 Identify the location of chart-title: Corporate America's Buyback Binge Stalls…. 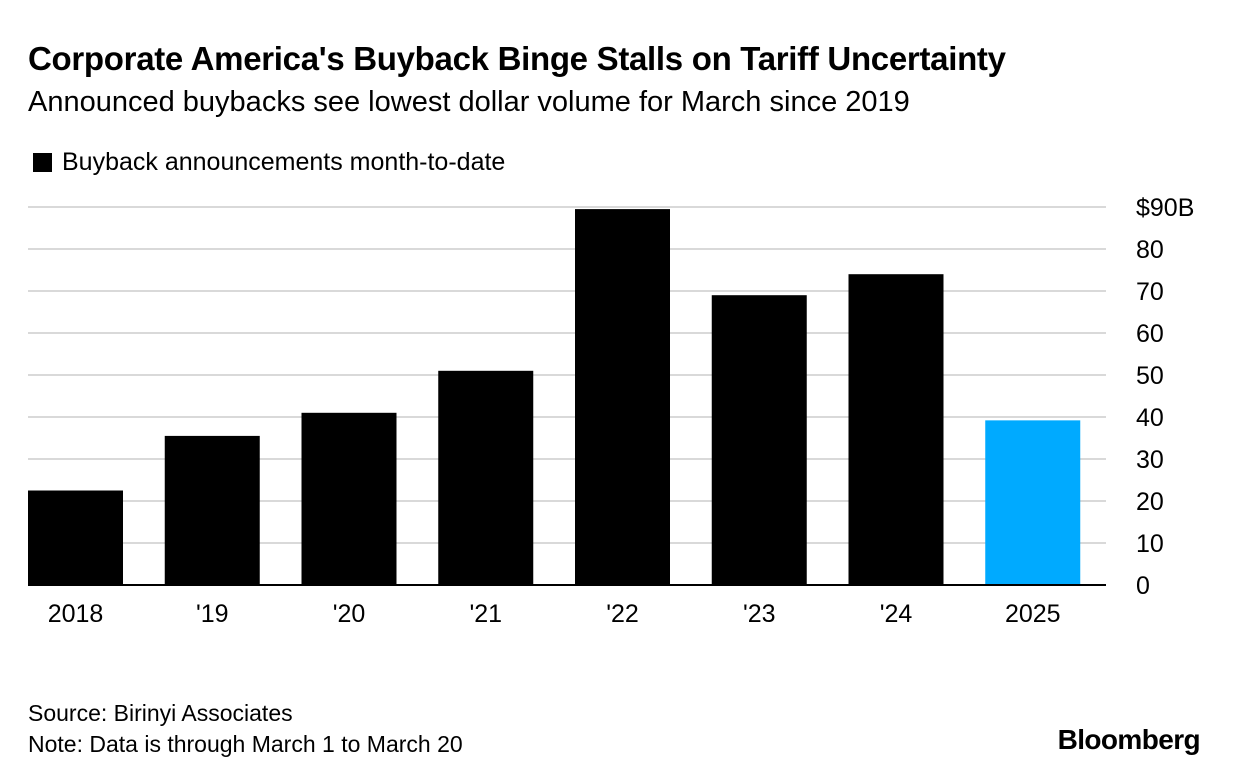
(517, 58).